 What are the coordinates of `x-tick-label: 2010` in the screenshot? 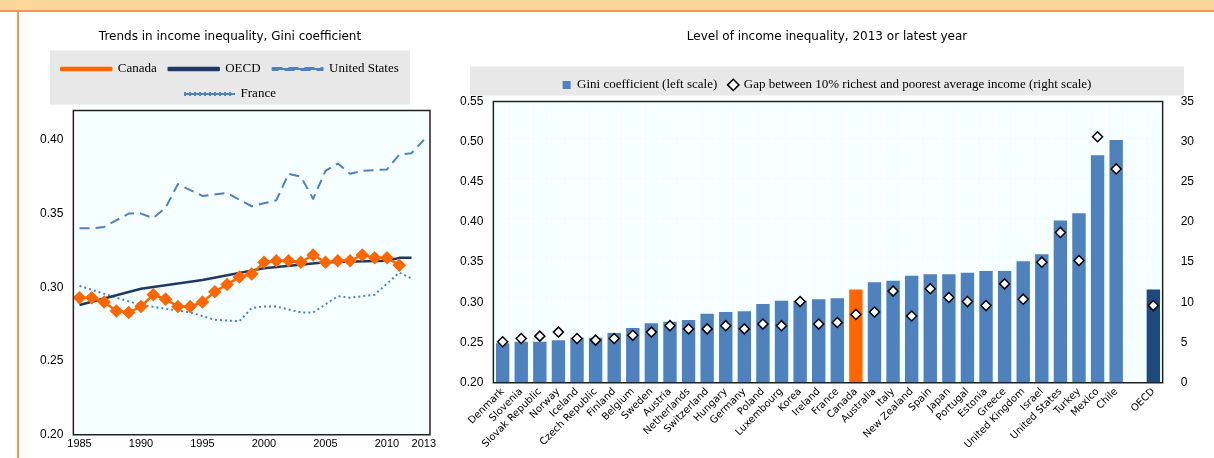 It's located at (387, 443).